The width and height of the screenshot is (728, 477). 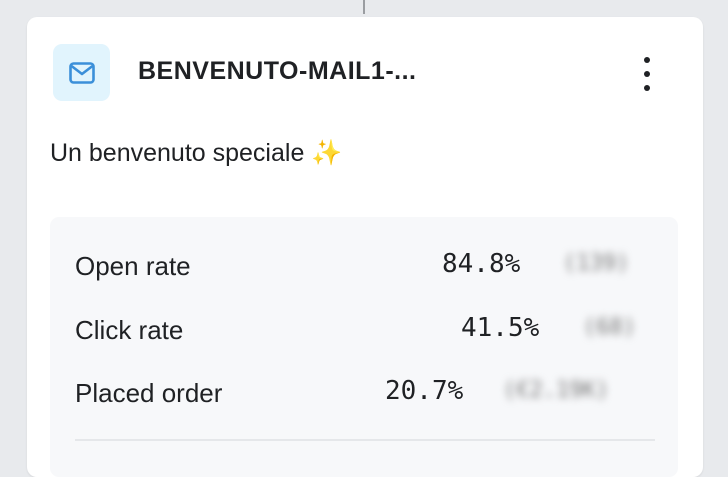 I want to click on stat-row-placed-order: Placed order 20.7% (€2.19K), so click(x=365, y=394).